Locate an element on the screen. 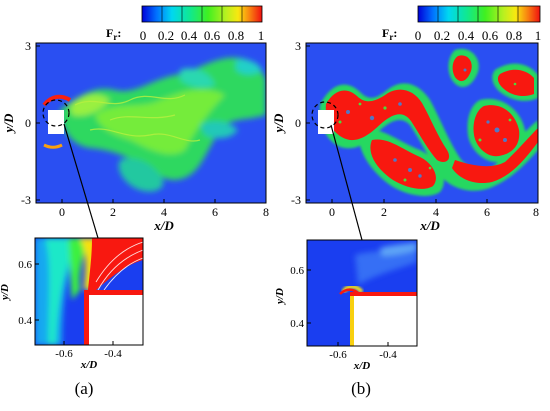  panel-b-zoom-ylabel: y/D is located at coordinates (280, 297).